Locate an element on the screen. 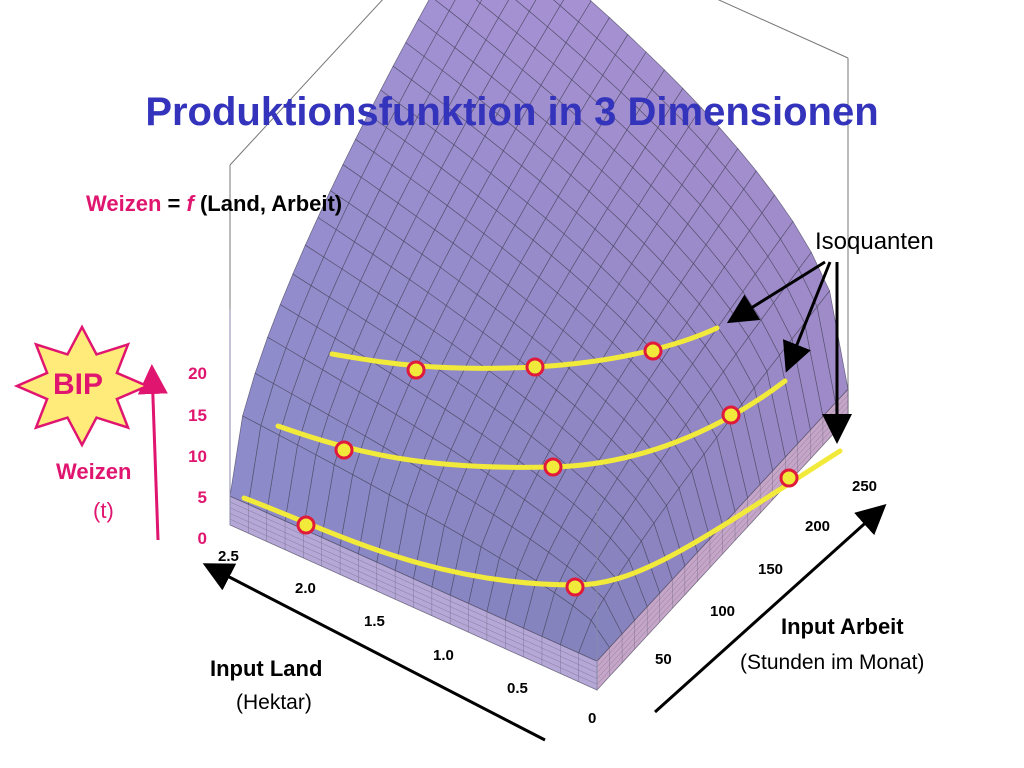 Image resolution: width=1024 pixels, height=768 pixels. labor-tick-label: 0 is located at coordinates (592, 718).